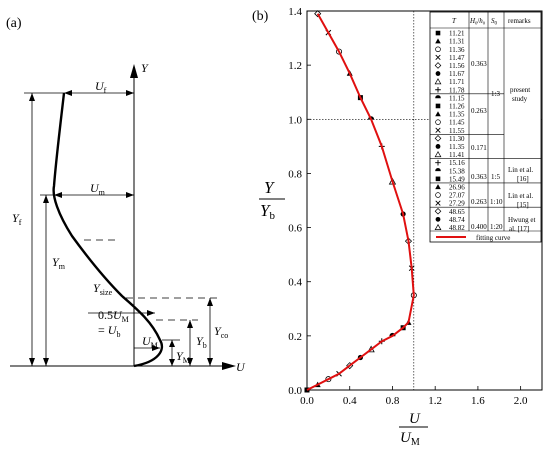 The height and width of the screenshot is (451, 550). Describe the element at coordinates (350, 401) in the screenshot. I see `x-tick-label: 0.4` at that location.